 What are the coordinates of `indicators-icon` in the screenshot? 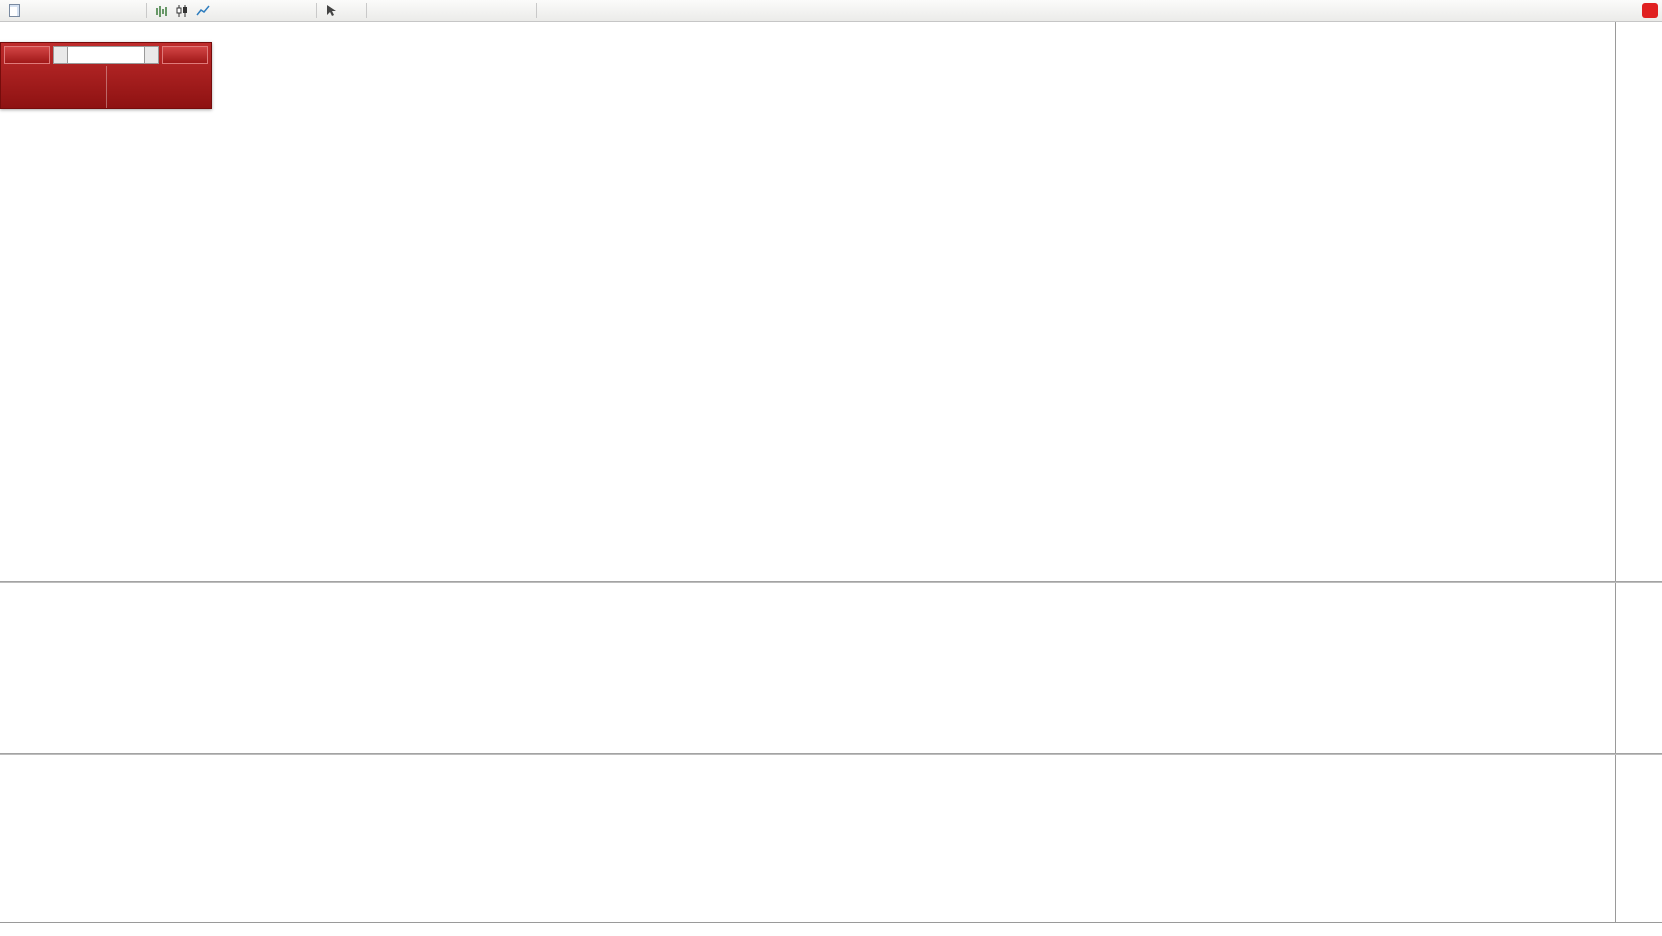 It's located at (287, 11).